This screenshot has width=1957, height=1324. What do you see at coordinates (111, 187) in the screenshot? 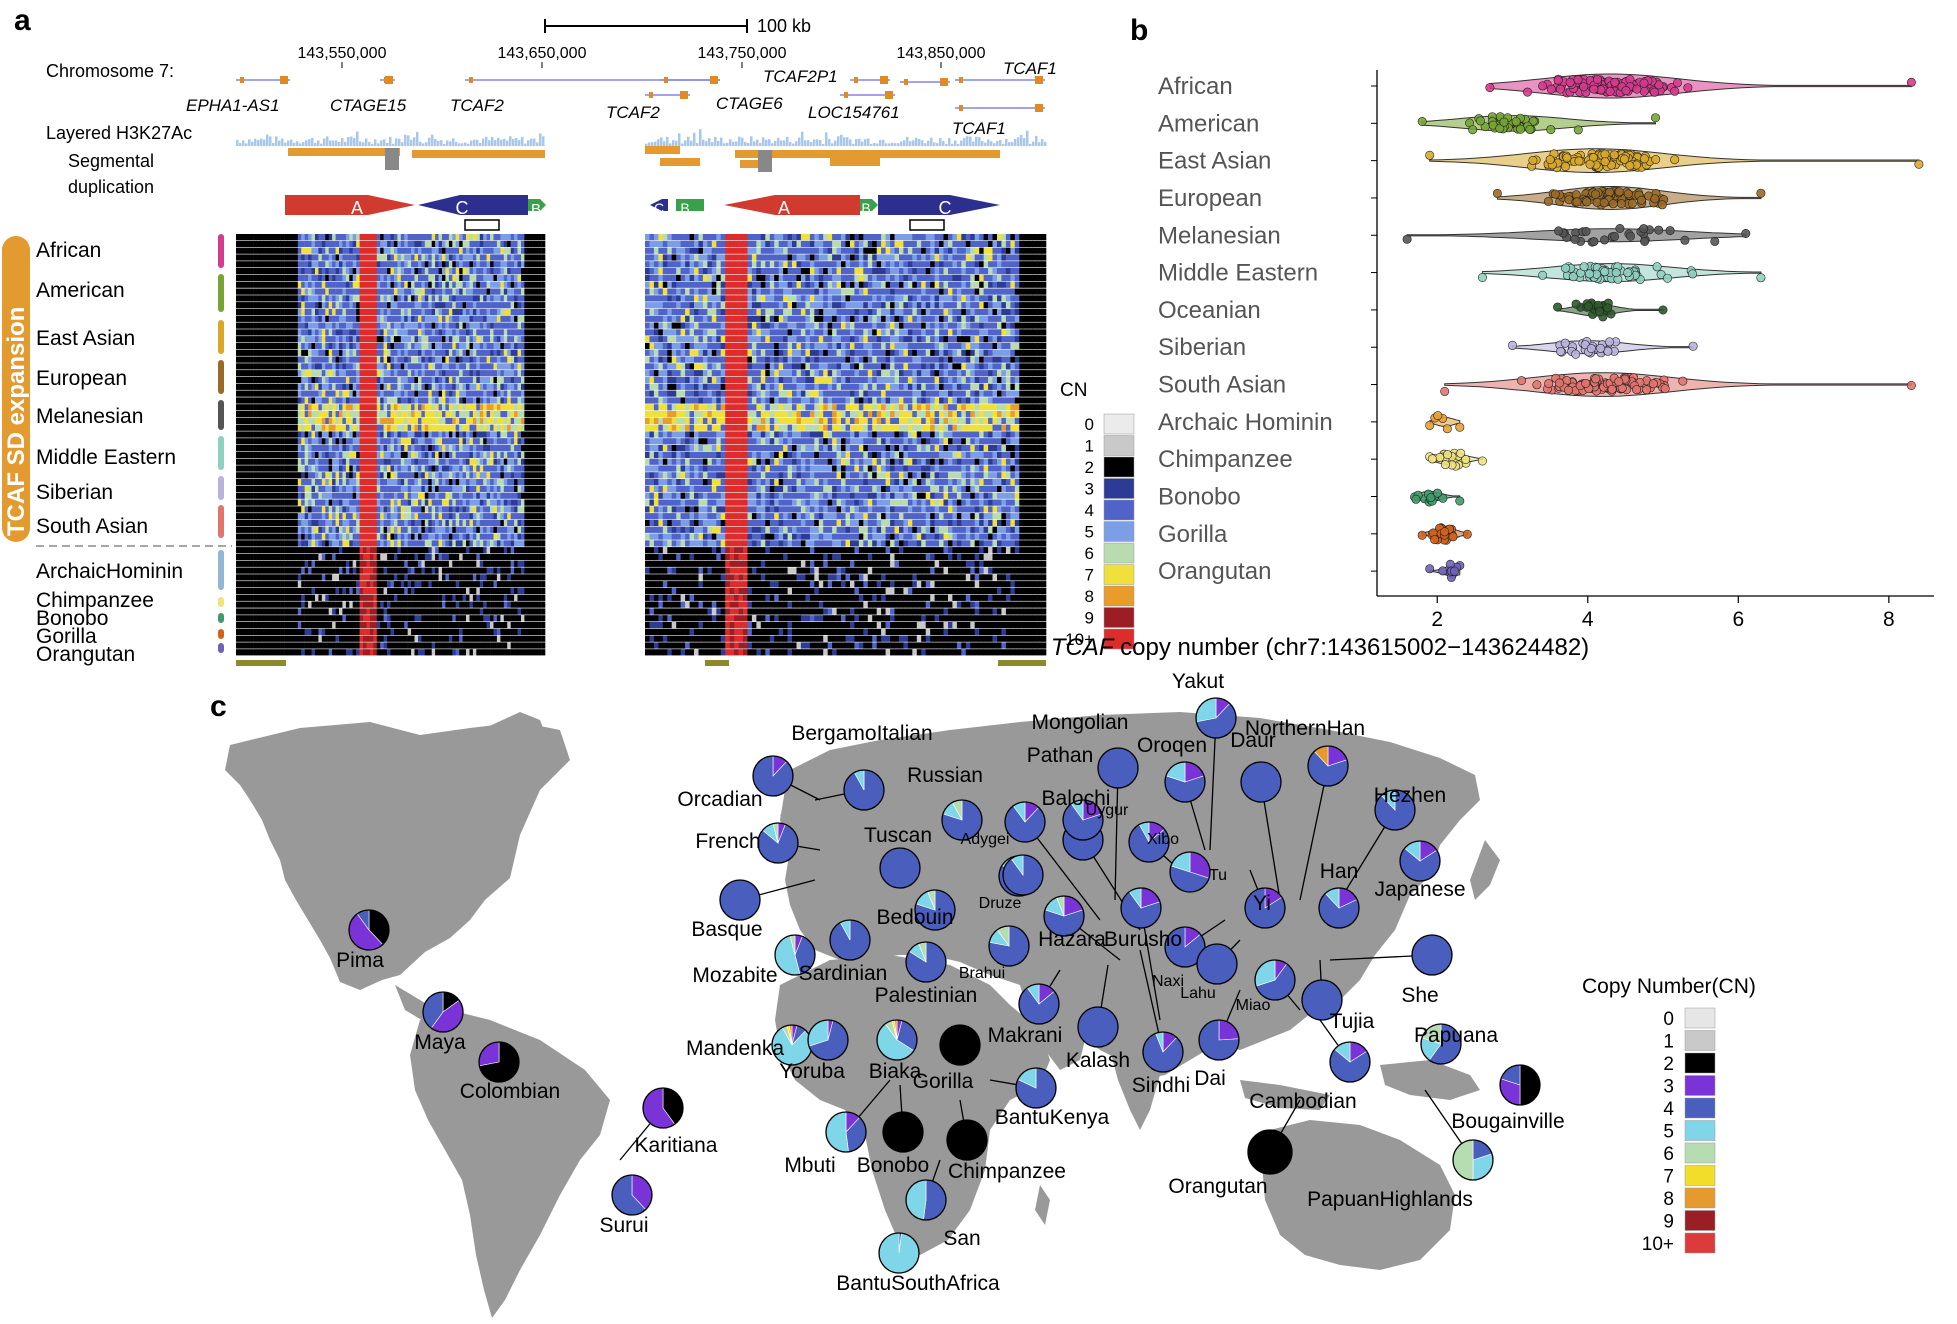
I see `track-label-sd-2: duplication` at bounding box center [111, 187].